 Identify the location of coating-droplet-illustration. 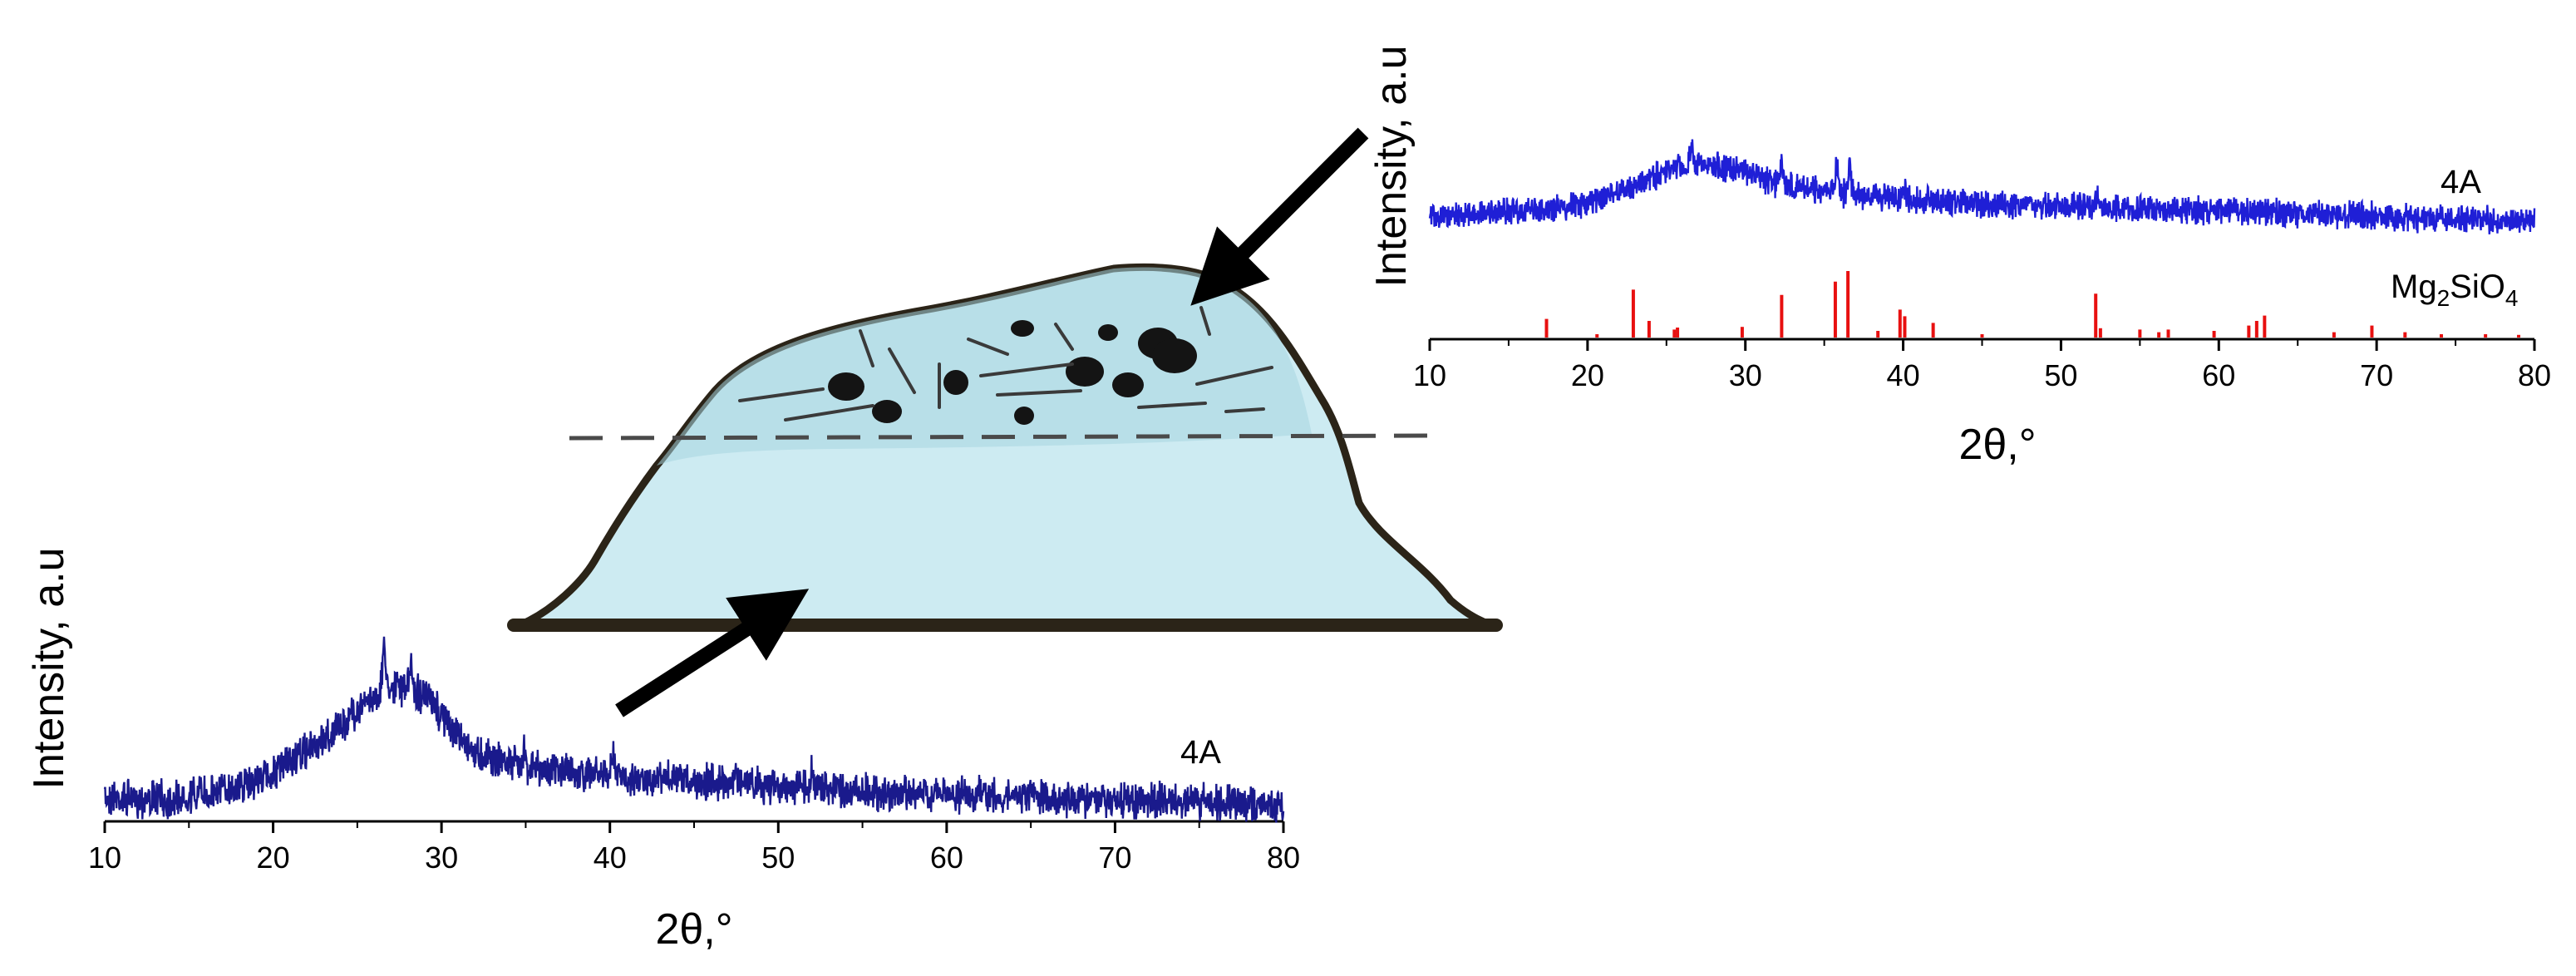
(1005, 447).